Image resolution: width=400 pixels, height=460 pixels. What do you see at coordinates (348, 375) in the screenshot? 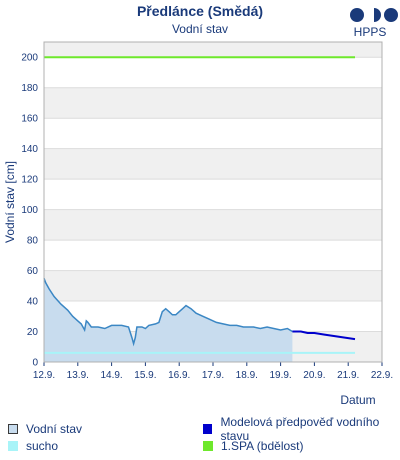
I see `x-tick-label: 21.9.` at bounding box center [348, 375].